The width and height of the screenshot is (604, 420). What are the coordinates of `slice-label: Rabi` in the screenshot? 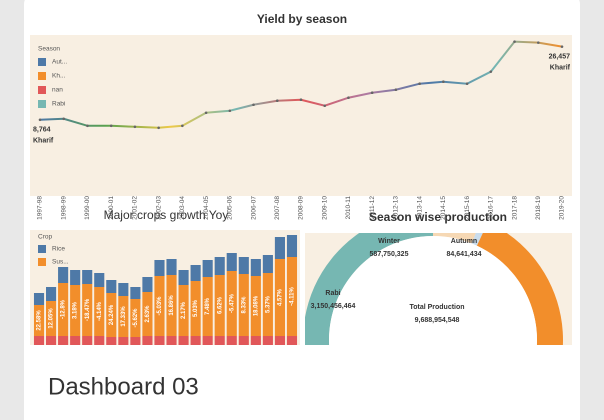 It's located at (332, 293).